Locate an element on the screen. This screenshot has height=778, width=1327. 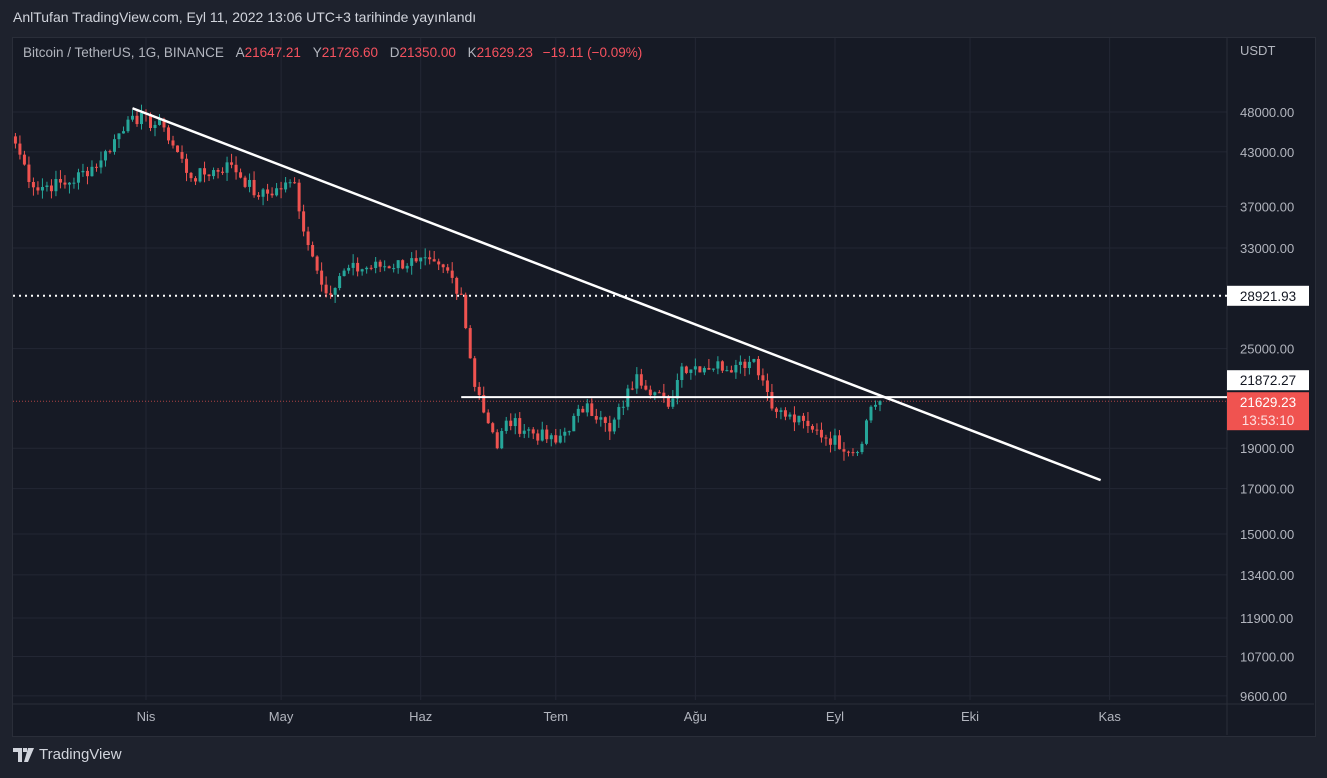
high-value: 21726.60 is located at coordinates (350, 52).